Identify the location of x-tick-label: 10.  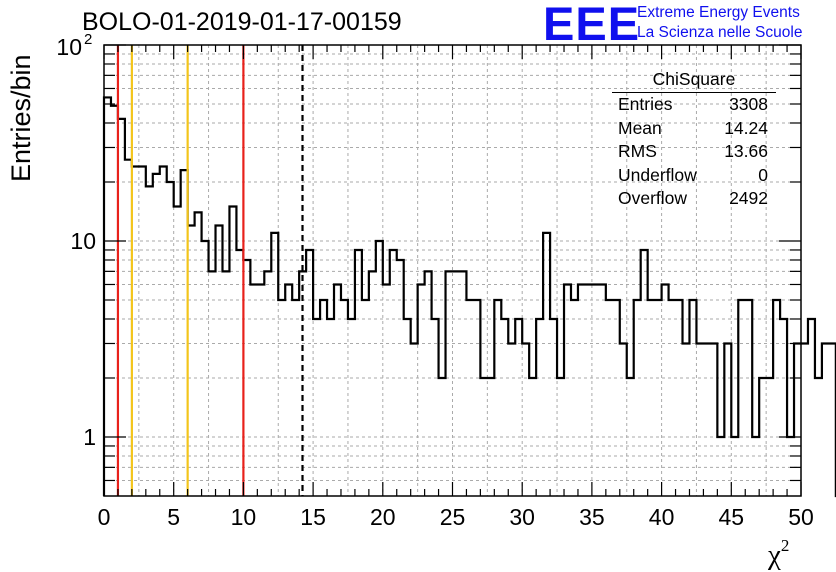
(244, 517).